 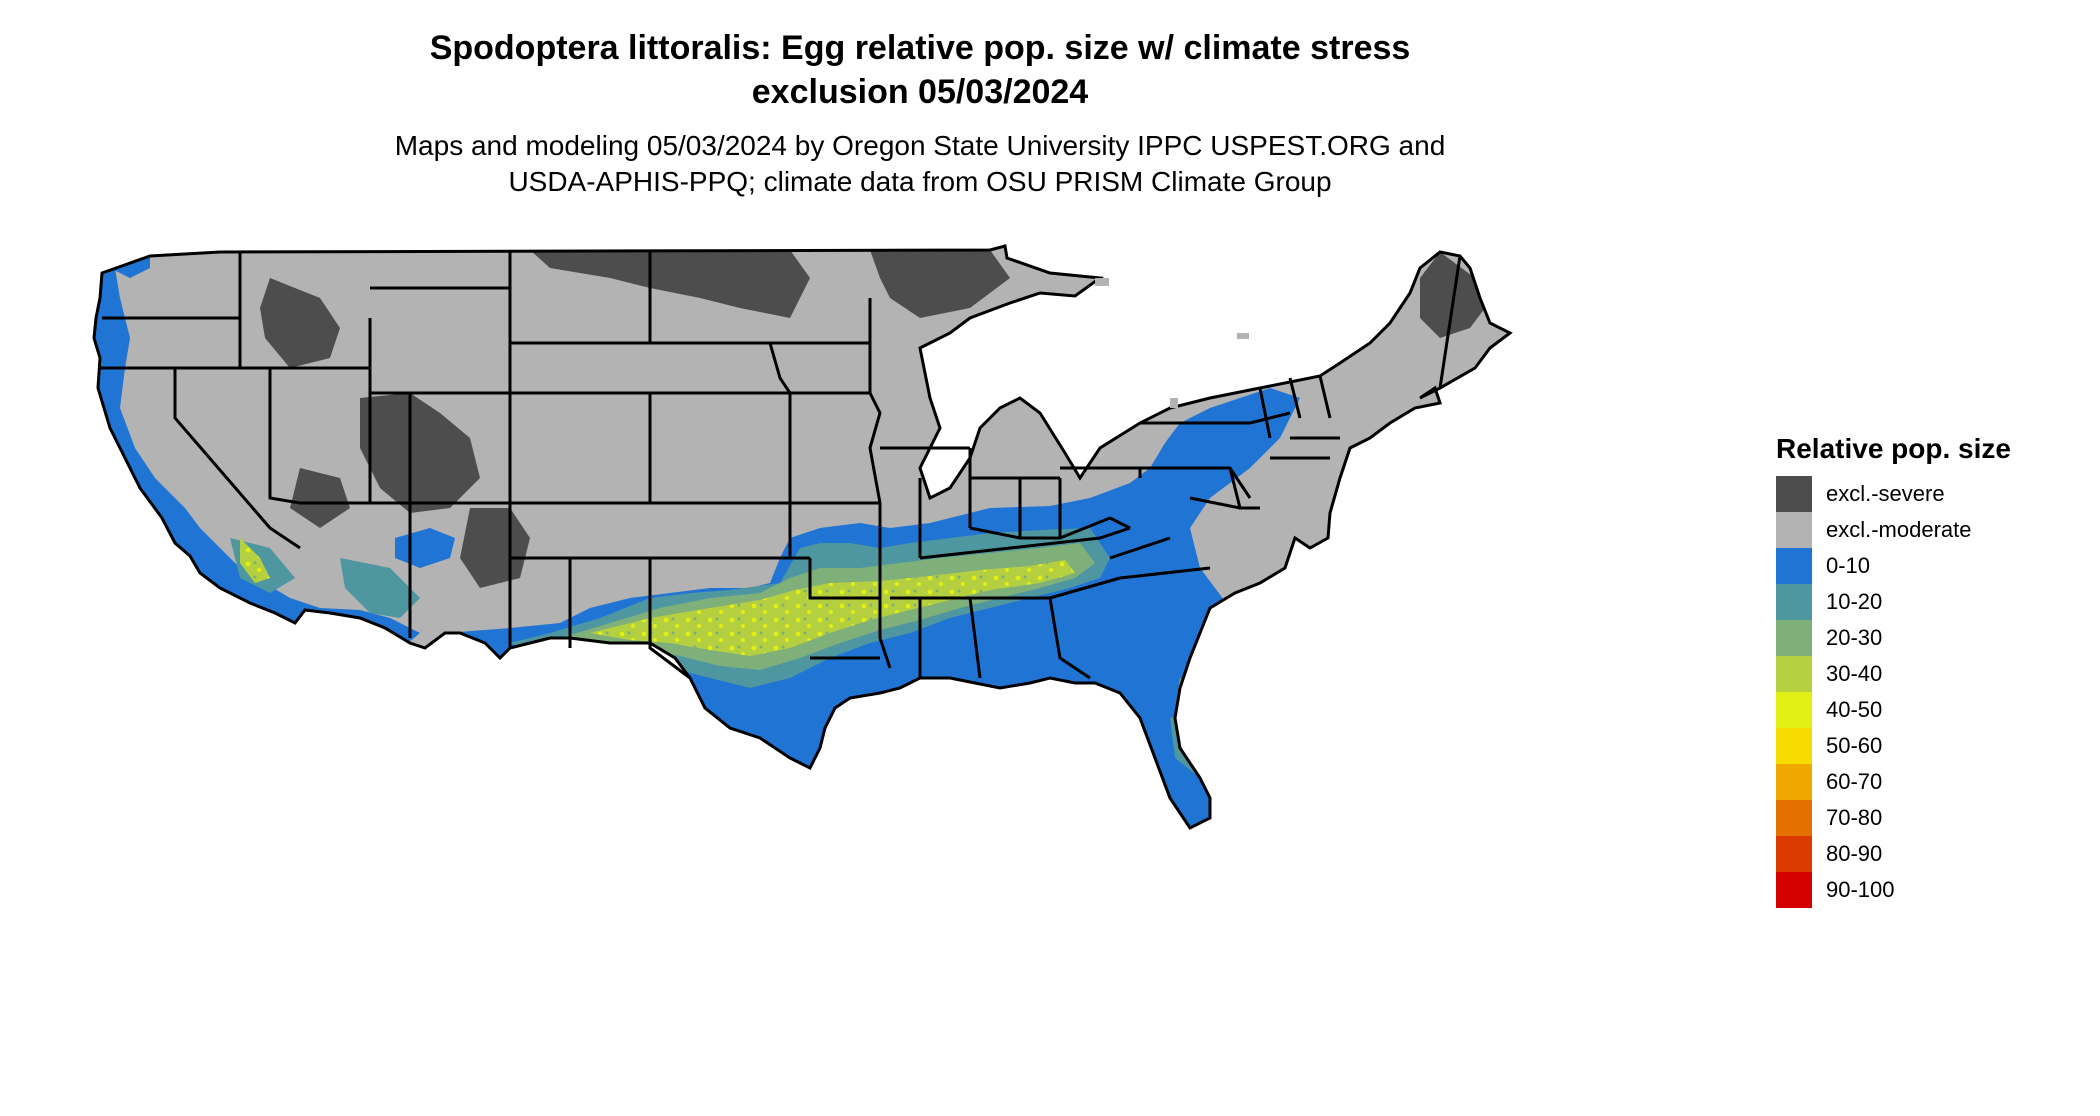 I want to click on legend-item: excl.-moderate, so click(x=1893, y=530).